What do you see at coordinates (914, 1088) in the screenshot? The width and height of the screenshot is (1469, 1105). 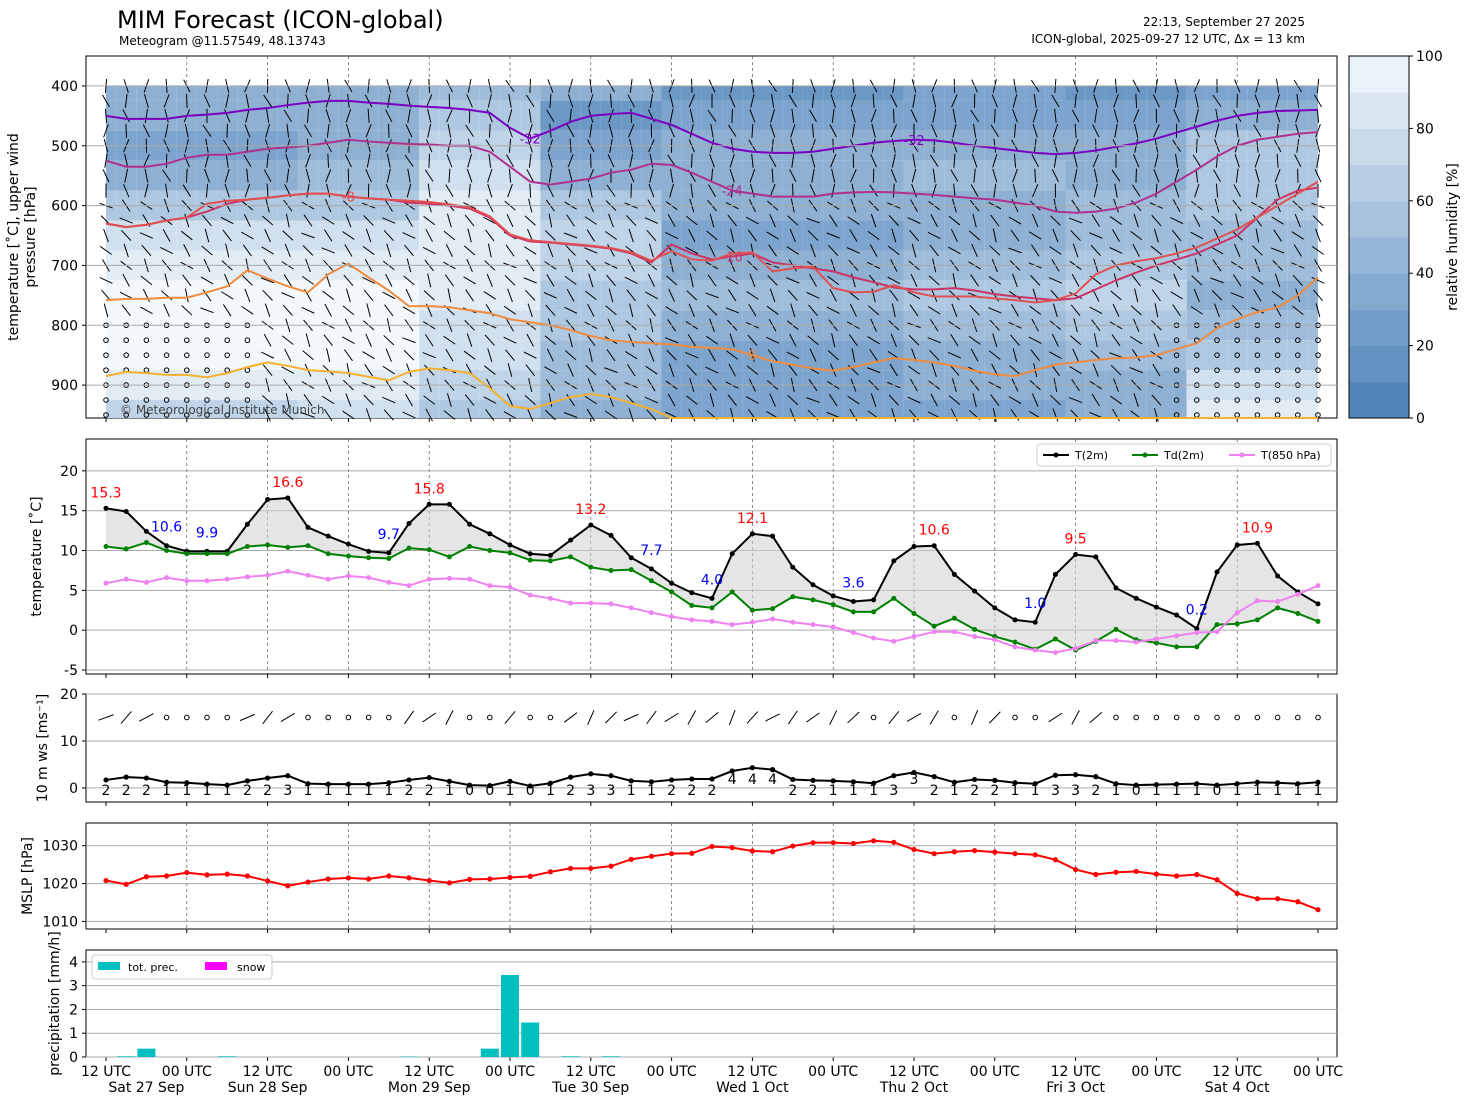 I see `day-label: Thu 2 Oct` at bounding box center [914, 1088].